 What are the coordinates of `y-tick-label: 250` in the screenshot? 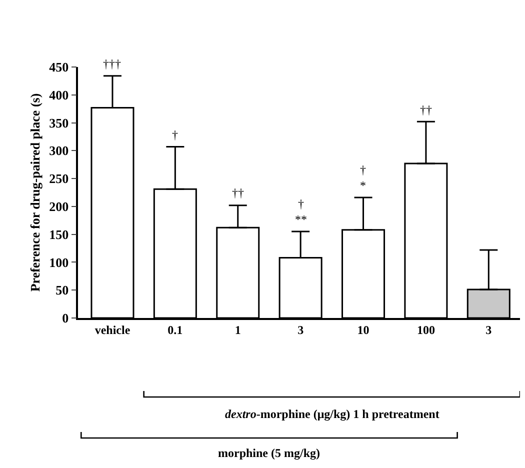 It's located at (59, 178).